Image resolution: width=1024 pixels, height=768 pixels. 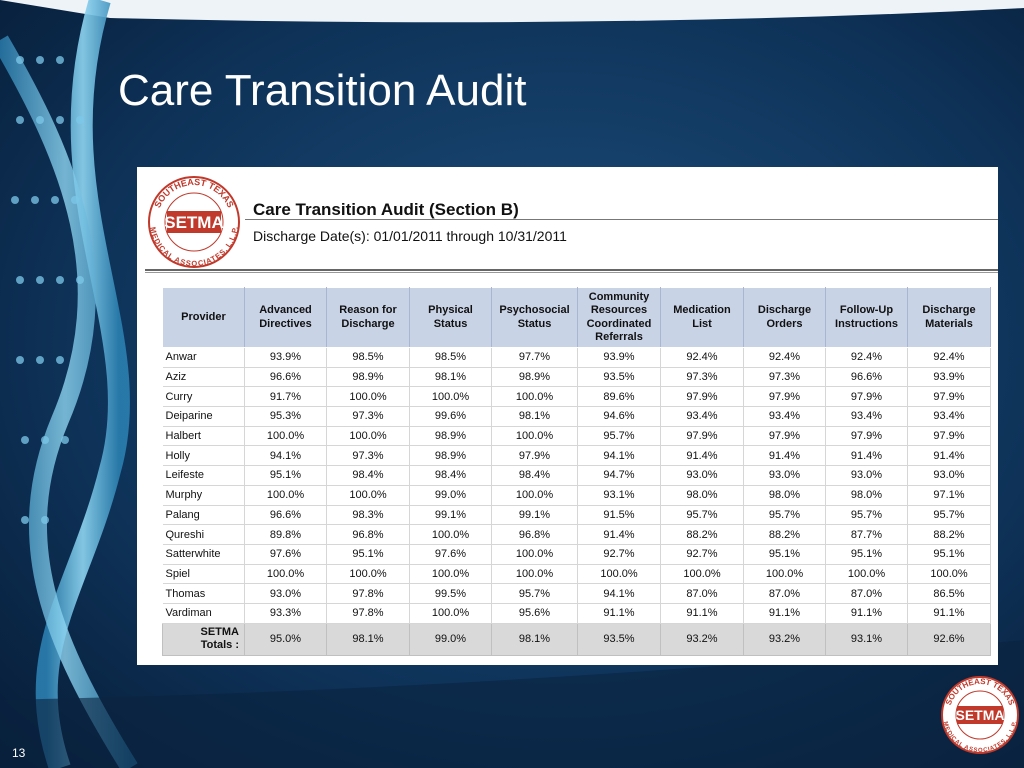 What do you see at coordinates (220, 632) in the screenshot?
I see `totals-label-line: SETMA` at bounding box center [220, 632].